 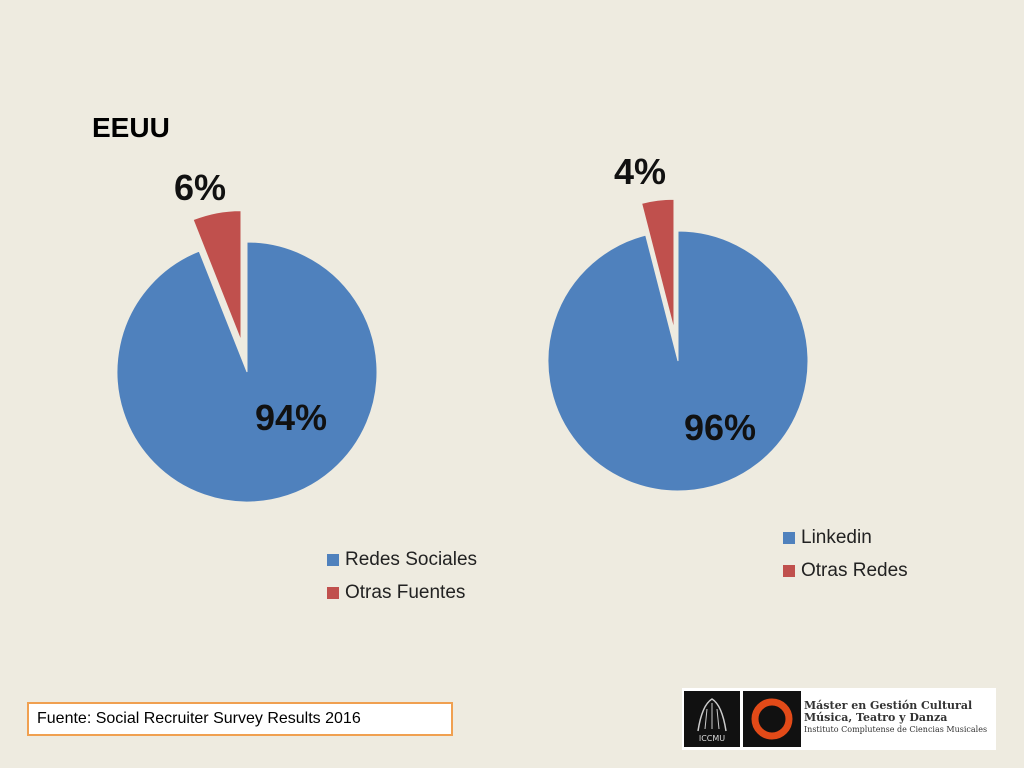 I want to click on iccmu-logo-icon: ICCMU, so click(x=712, y=719).